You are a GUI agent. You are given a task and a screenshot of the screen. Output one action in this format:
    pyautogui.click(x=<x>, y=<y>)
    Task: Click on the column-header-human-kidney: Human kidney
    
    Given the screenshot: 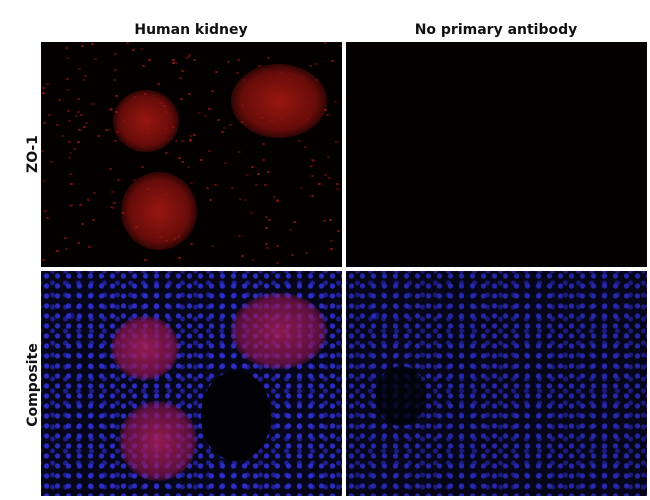 What is the action you would take?
    pyautogui.click(x=191, y=30)
    